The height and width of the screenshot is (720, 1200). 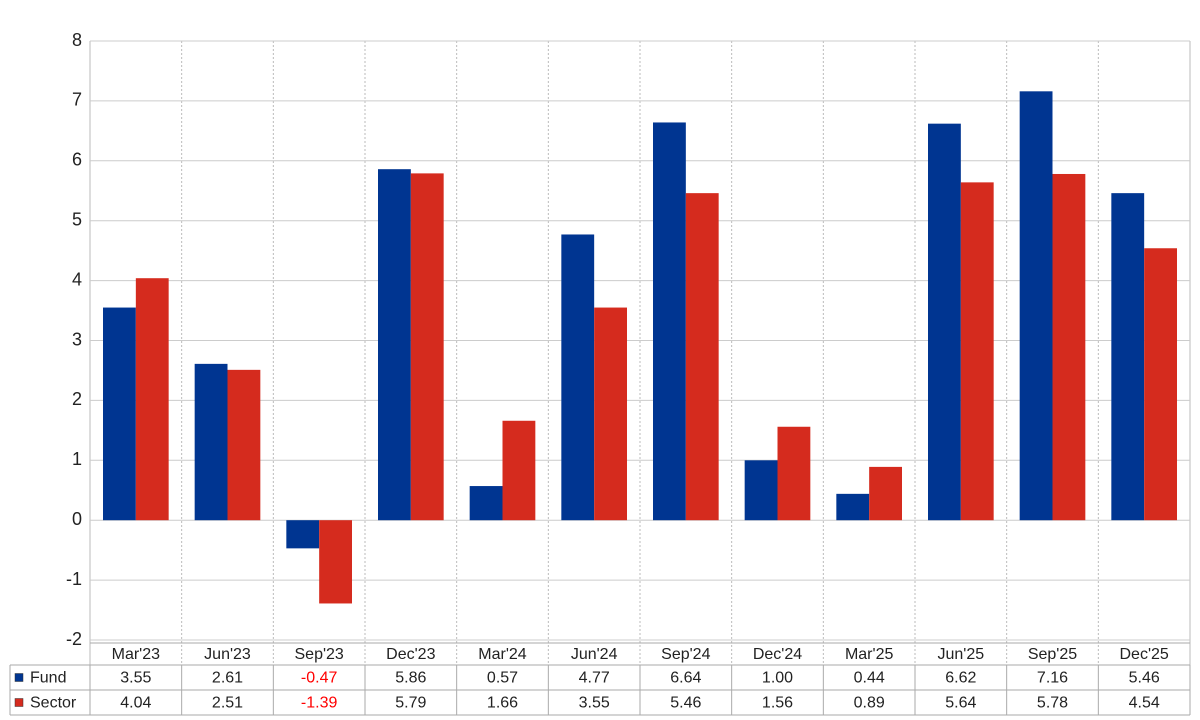 What do you see at coordinates (1052, 703) in the screenshot?
I see `value-label: 5.78` at bounding box center [1052, 703].